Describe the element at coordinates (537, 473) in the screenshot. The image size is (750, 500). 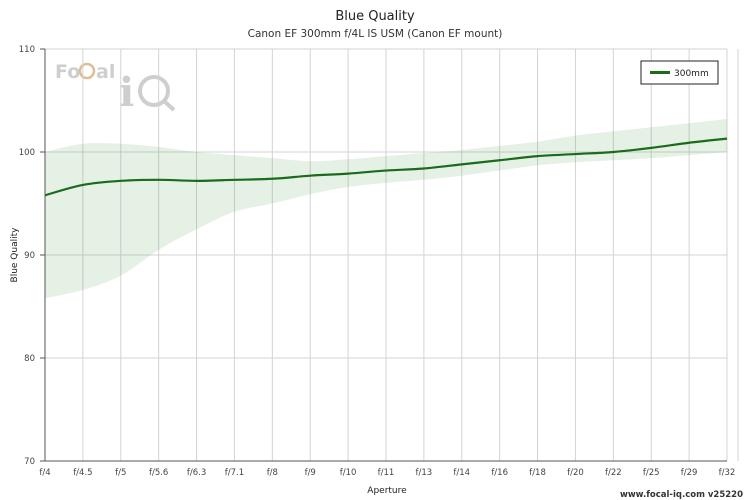
I see `x-tick-label: f/18` at that location.